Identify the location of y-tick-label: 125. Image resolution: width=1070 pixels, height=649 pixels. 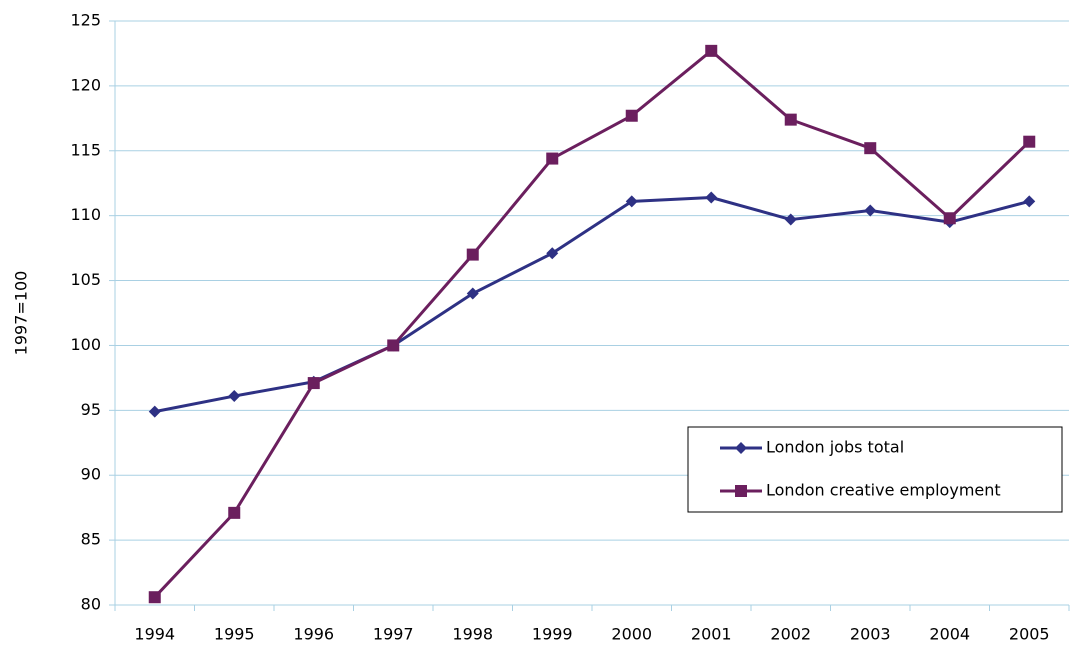
(85, 20).